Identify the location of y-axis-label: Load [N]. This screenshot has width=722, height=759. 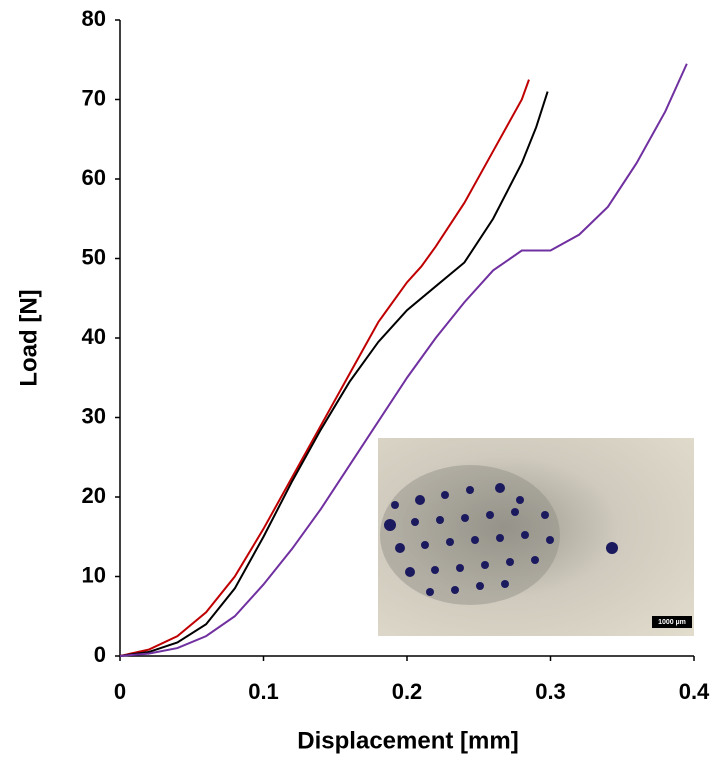
(28, 337).